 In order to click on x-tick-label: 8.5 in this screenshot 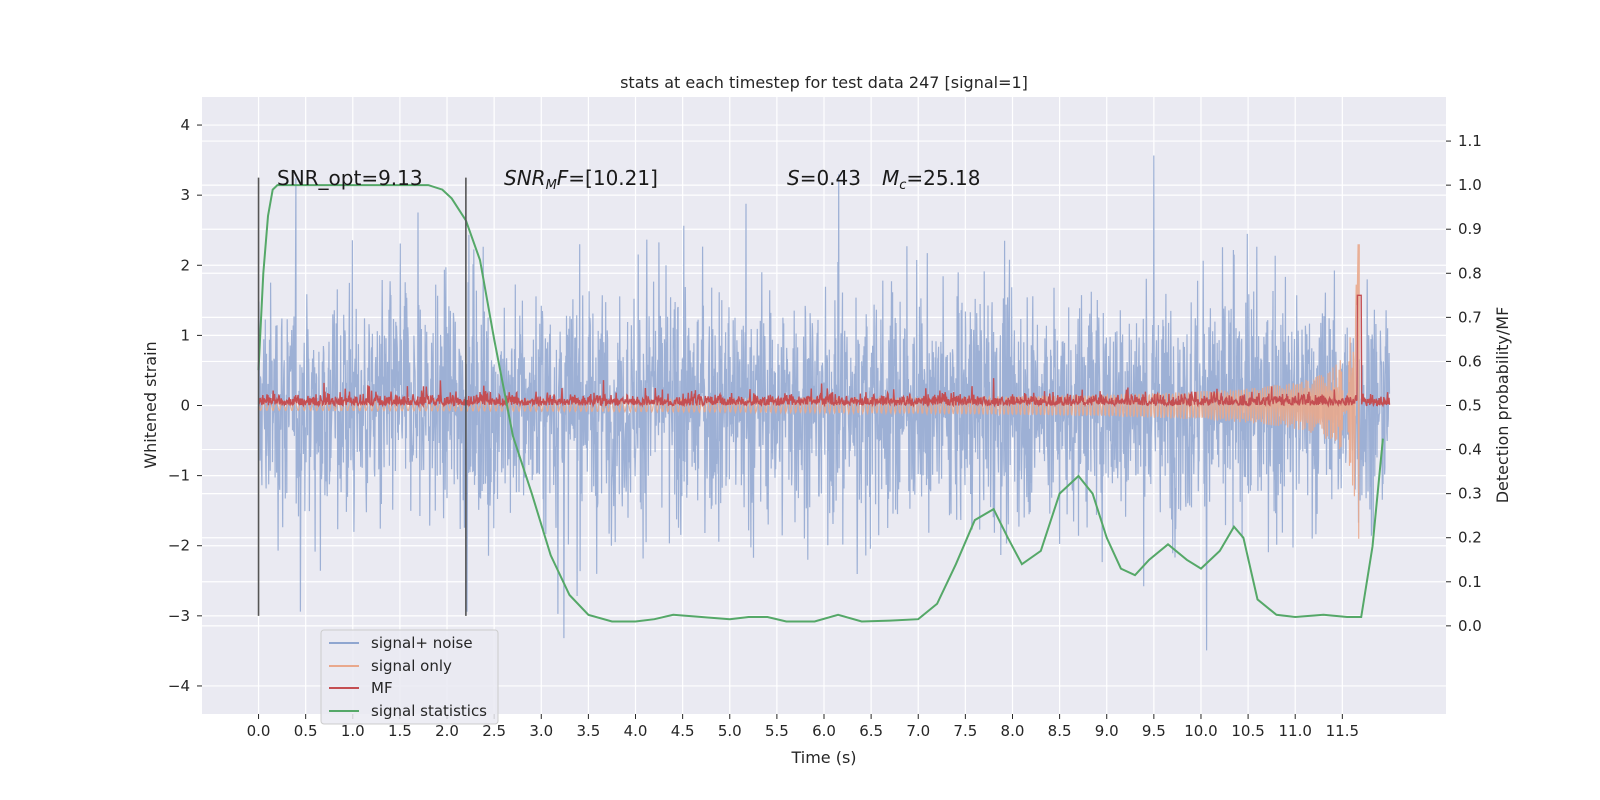, I will do `click(1060, 731)`.